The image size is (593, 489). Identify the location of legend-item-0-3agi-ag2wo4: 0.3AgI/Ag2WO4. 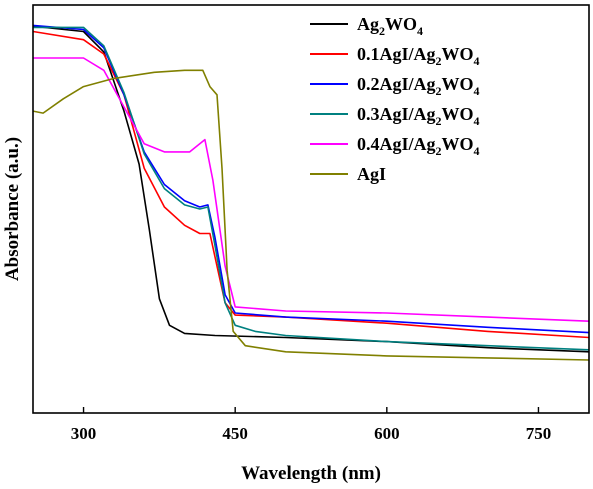
(395, 116).